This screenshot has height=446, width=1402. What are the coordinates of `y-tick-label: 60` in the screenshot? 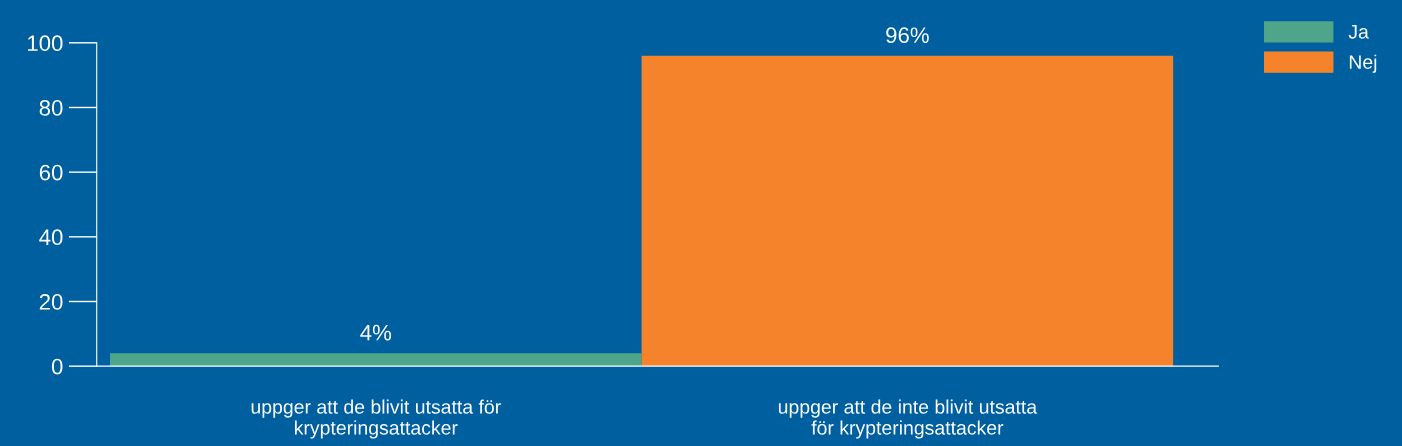 It's located at (51, 172).